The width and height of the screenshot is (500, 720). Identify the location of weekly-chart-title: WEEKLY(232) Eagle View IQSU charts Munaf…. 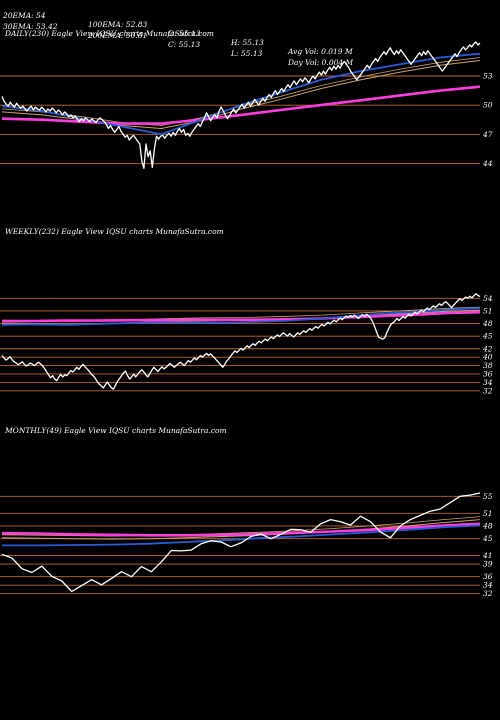
(114, 231).